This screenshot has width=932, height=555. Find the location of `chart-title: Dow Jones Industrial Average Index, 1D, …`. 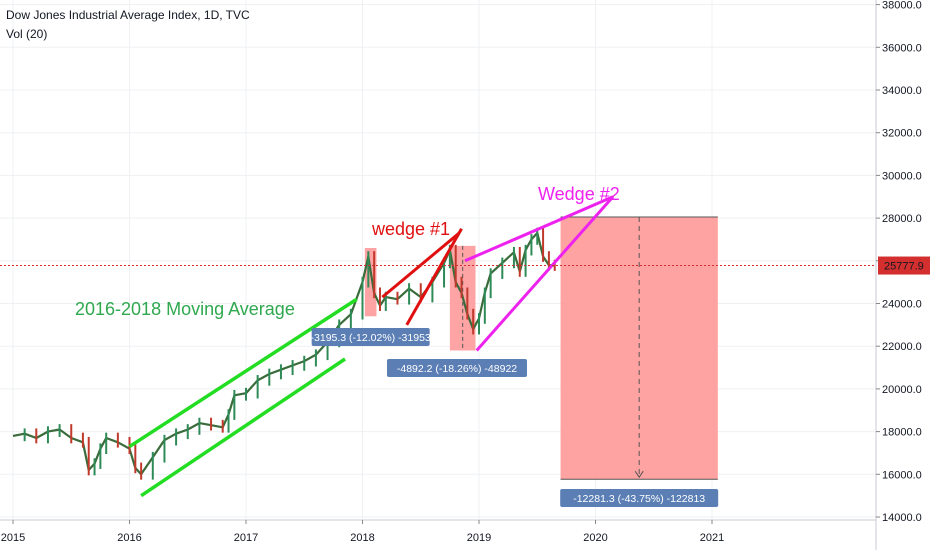

chart-title: Dow Jones Industrial Average Index, 1D, … is located at coordinates (128, 15).